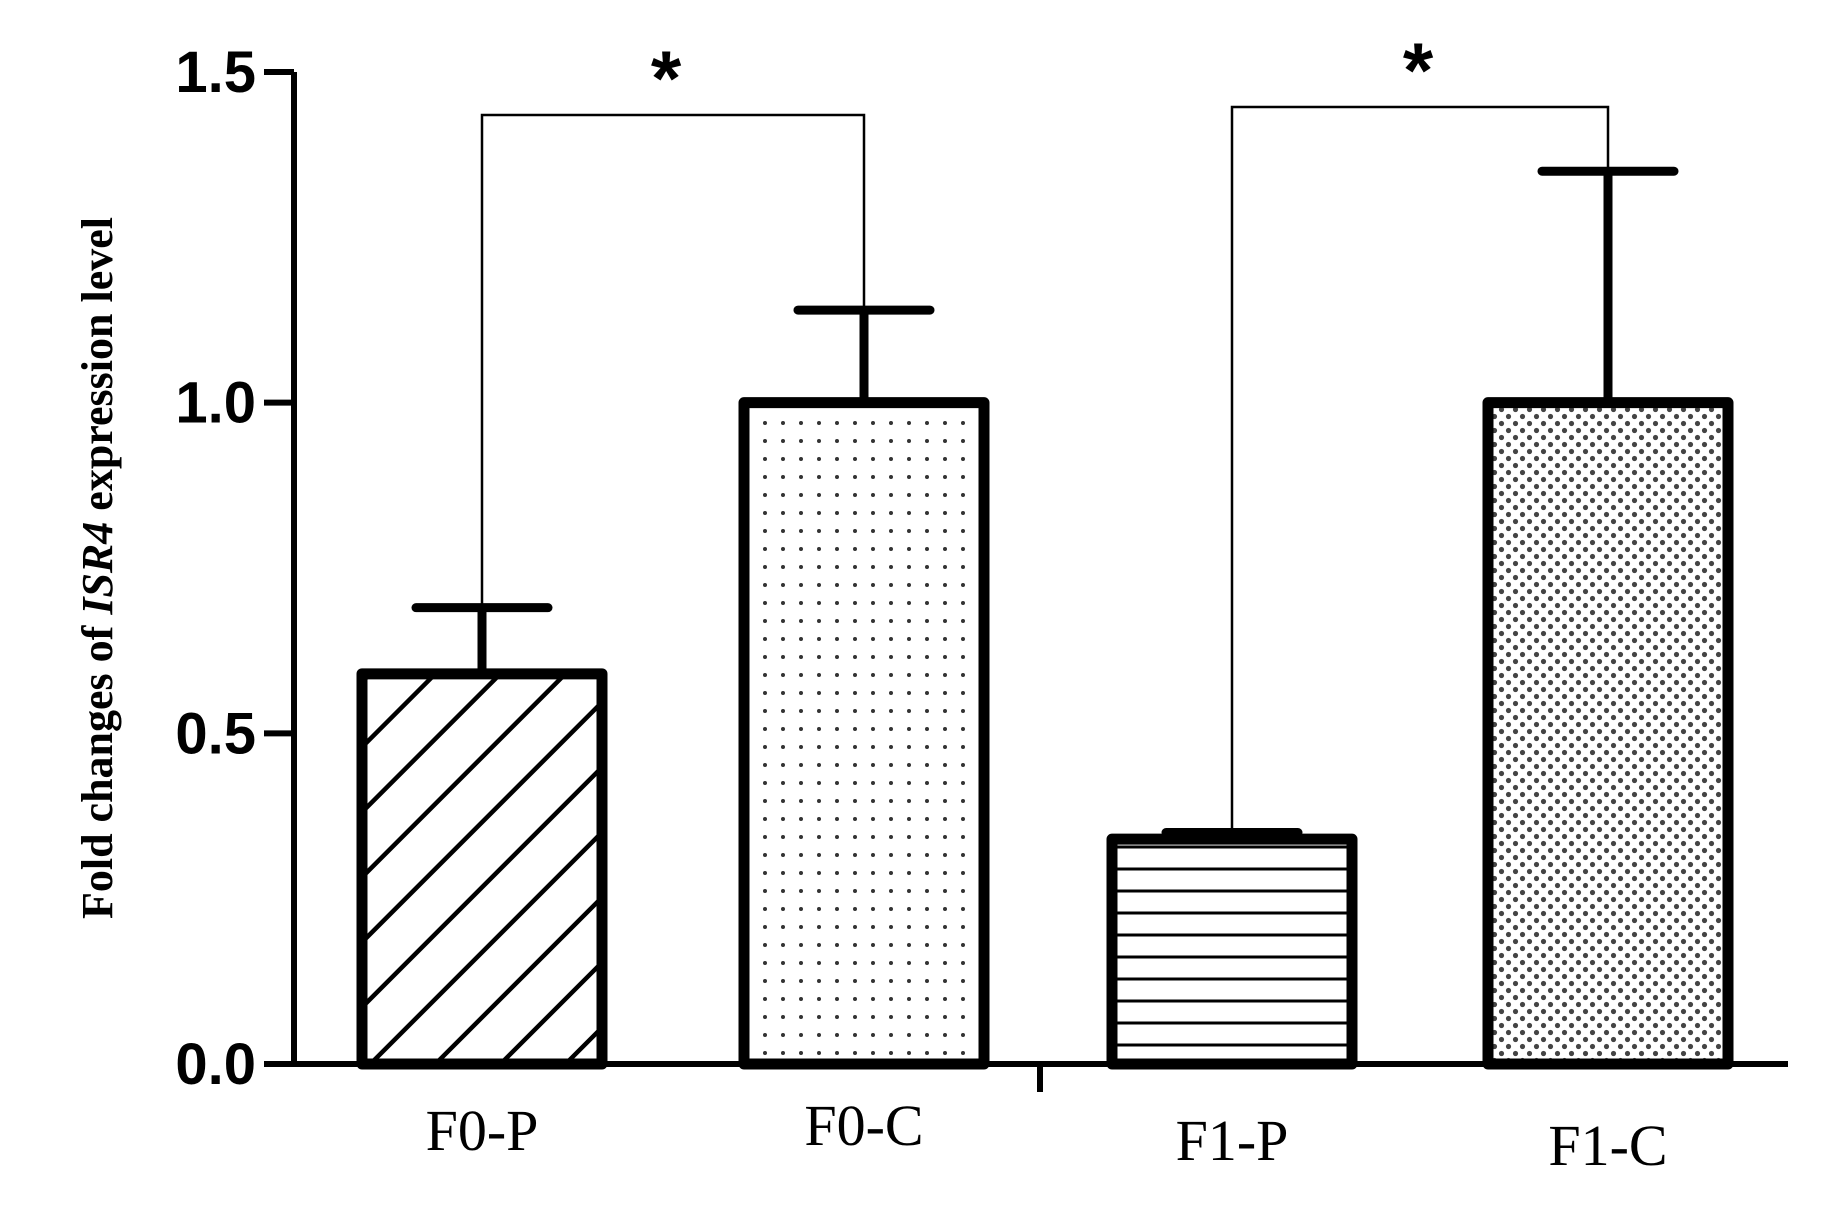  Describe the element at coordinates (215, 72) in the screenshot. I see `y-tick-label: 1.5` at that location.